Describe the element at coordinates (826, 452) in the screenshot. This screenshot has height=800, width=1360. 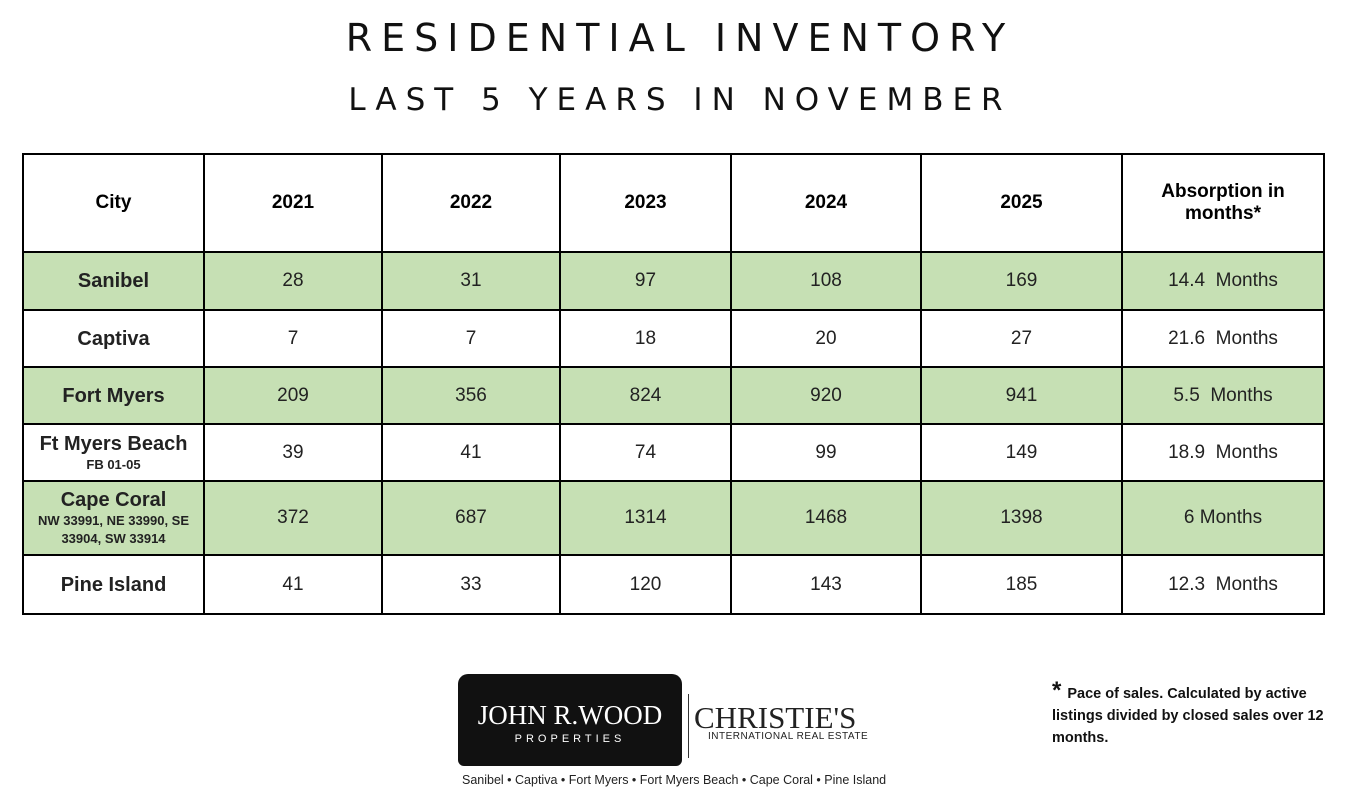
I see `value-cell: 99` at that location.